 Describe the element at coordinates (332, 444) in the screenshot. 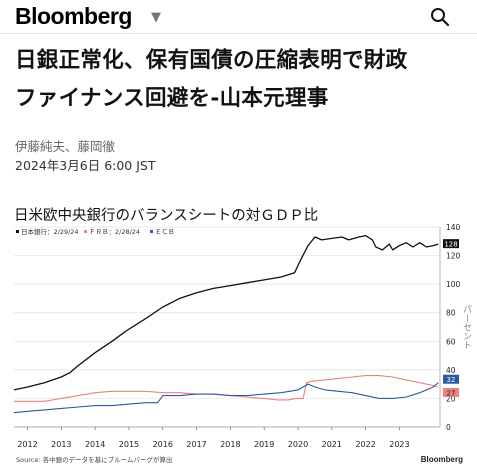

I see `x-tick-label: 2021` at that location.